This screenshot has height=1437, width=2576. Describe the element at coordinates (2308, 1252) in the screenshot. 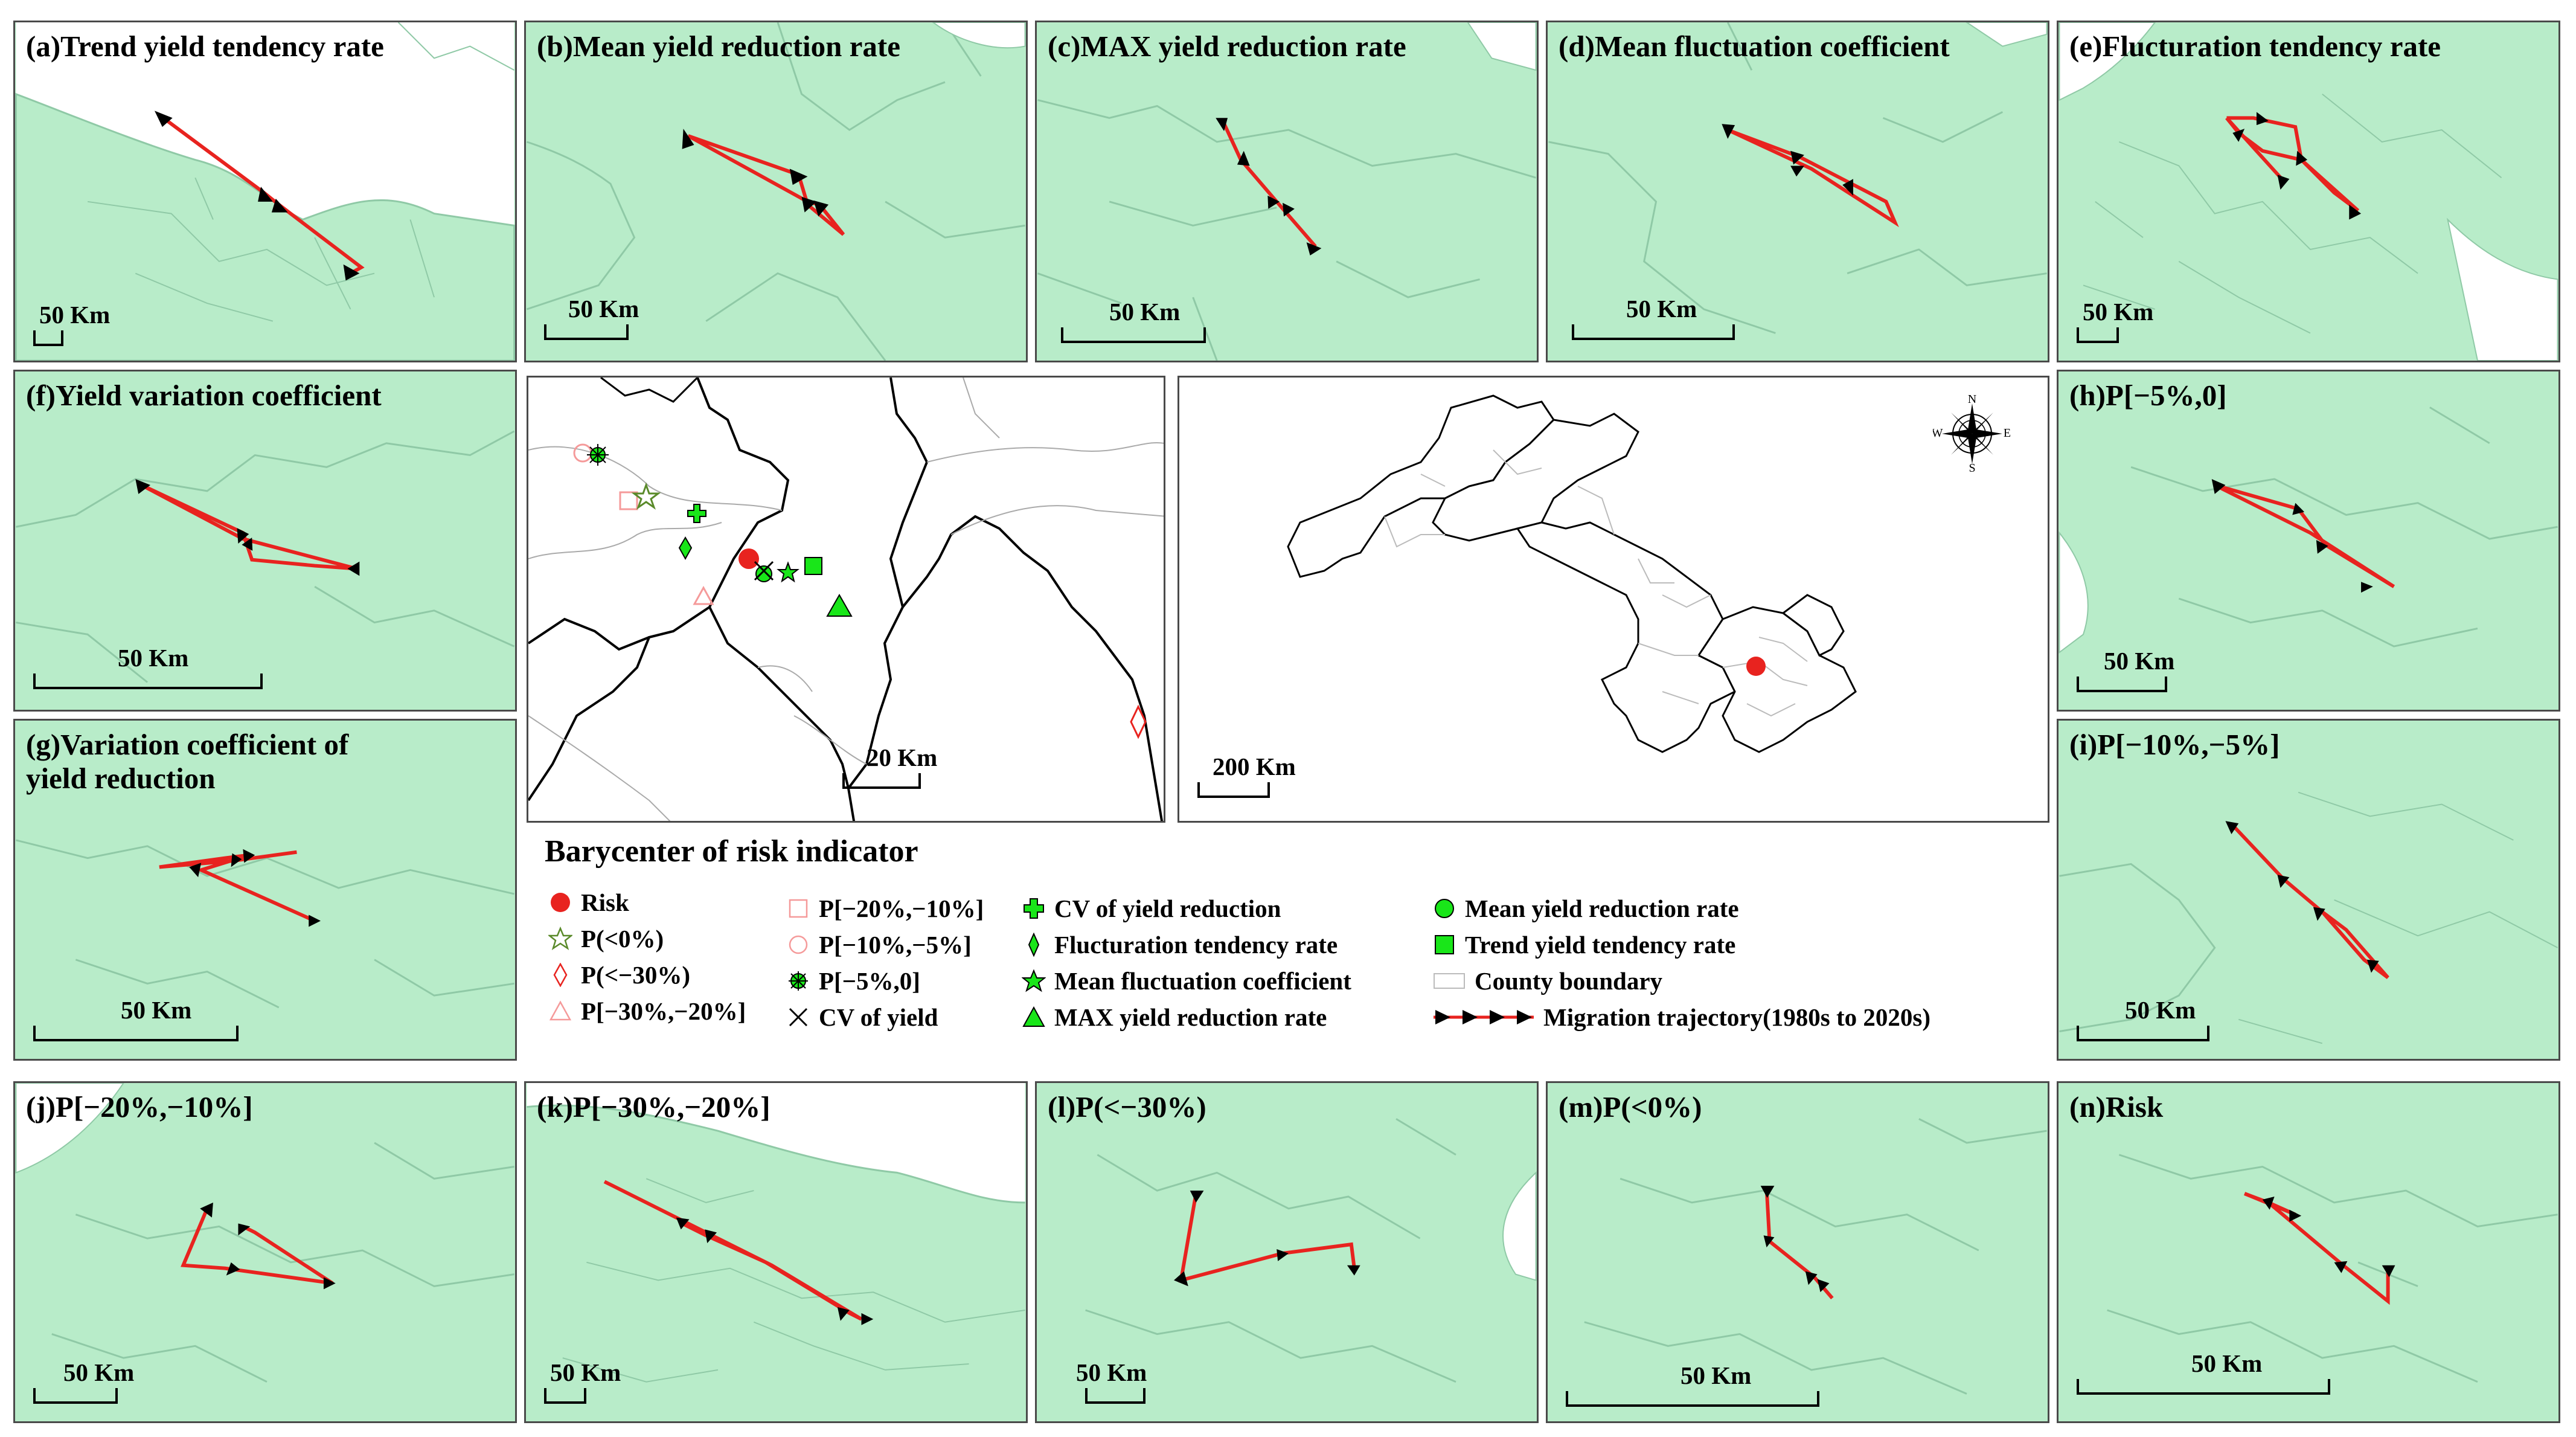

I see `panel-n-risk: (n)Risk 50 Km` at that location.